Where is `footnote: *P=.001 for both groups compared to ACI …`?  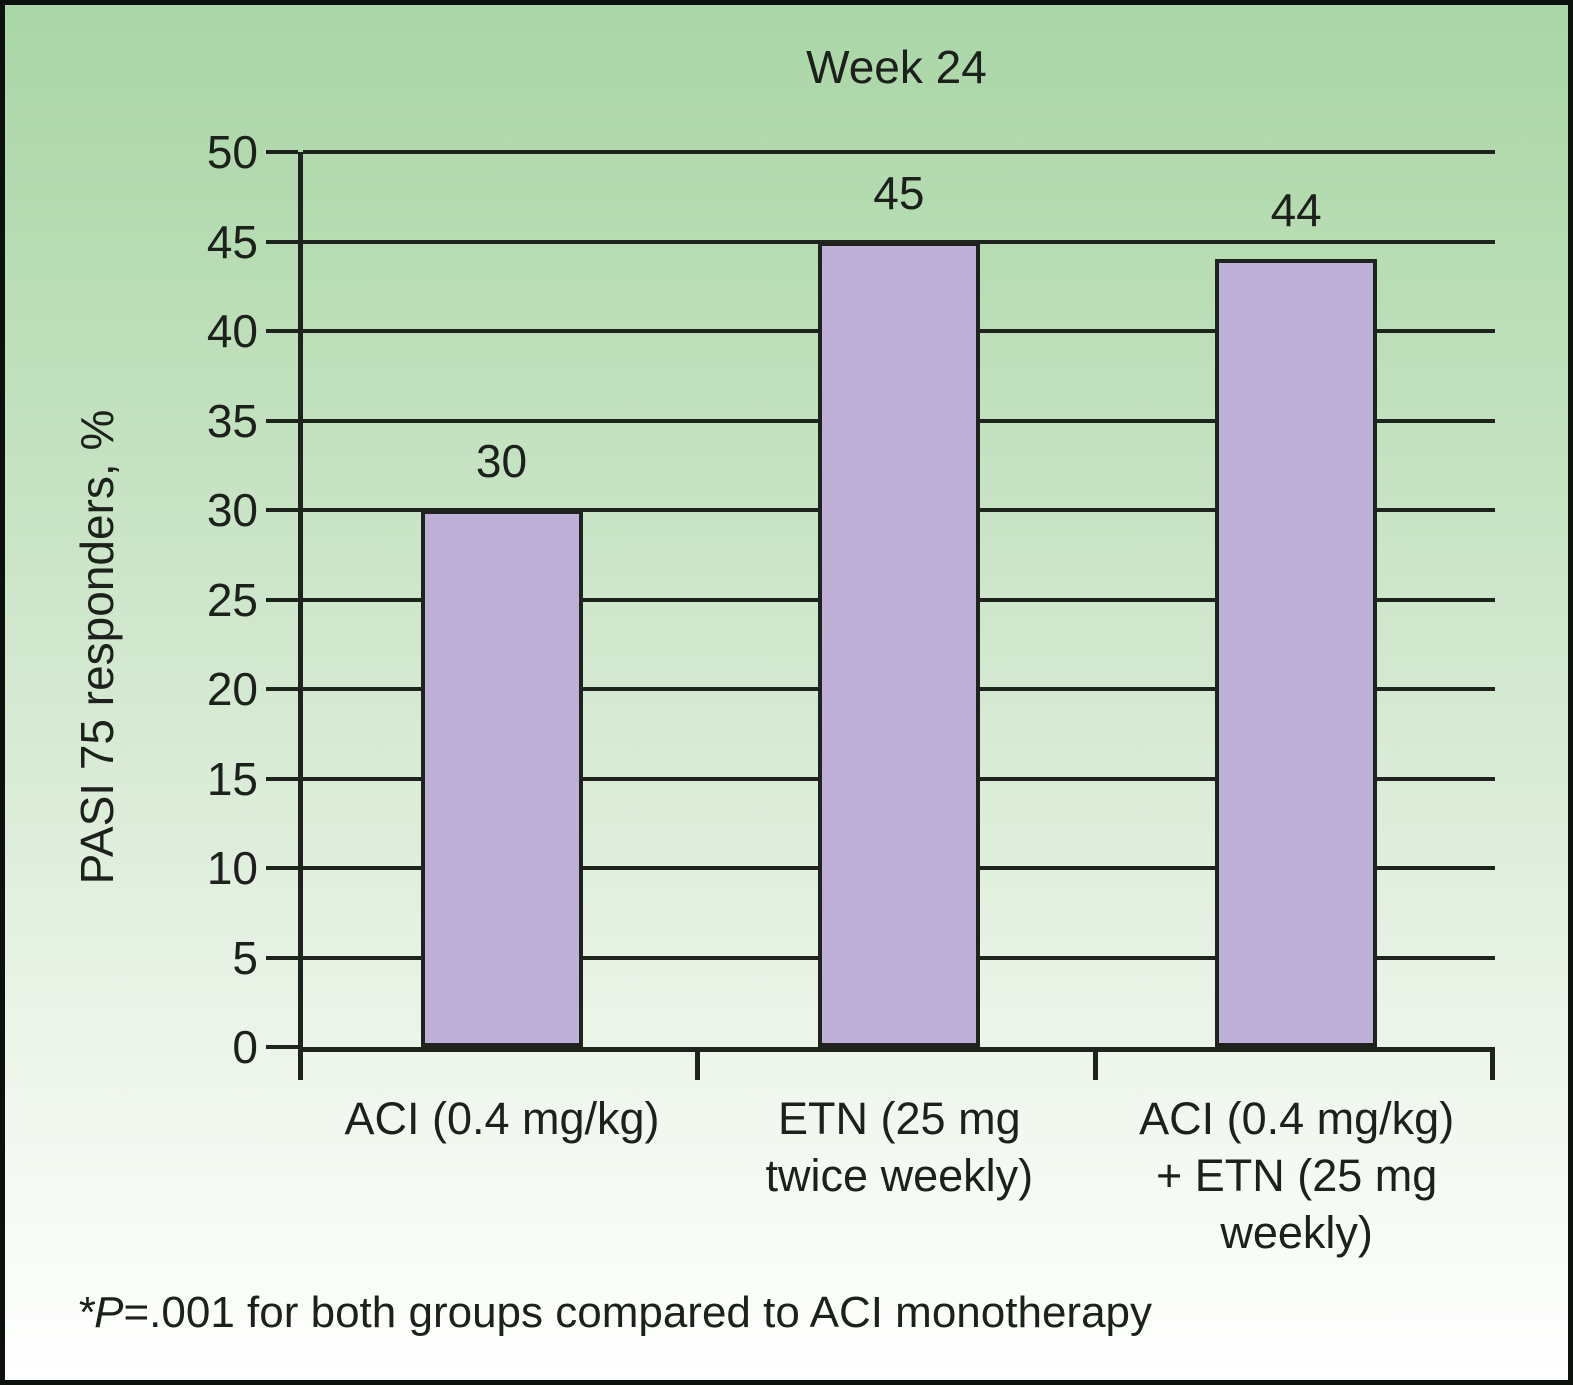 footnote: *P=.001 for both groups compared to ACI … is located at coordinates (614, 1313).